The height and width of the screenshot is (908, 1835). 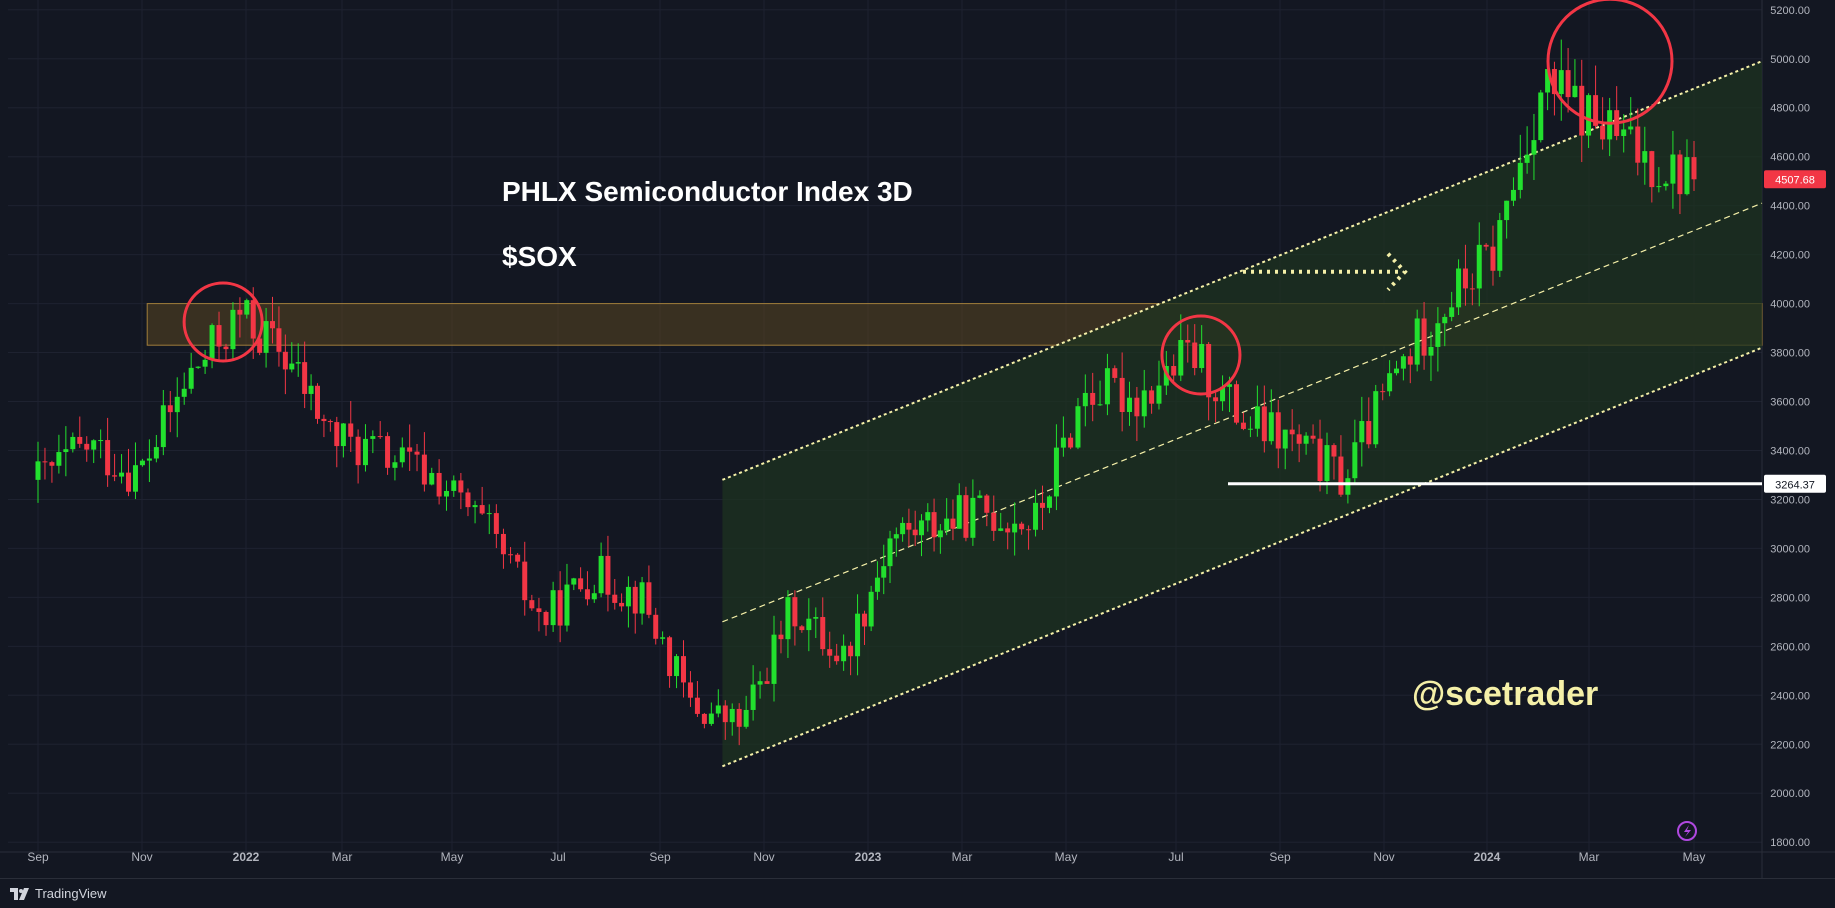 I want to click on chart-title-annotation: PHLX Semiconductor Index 3D, so click(x=707, y=191).